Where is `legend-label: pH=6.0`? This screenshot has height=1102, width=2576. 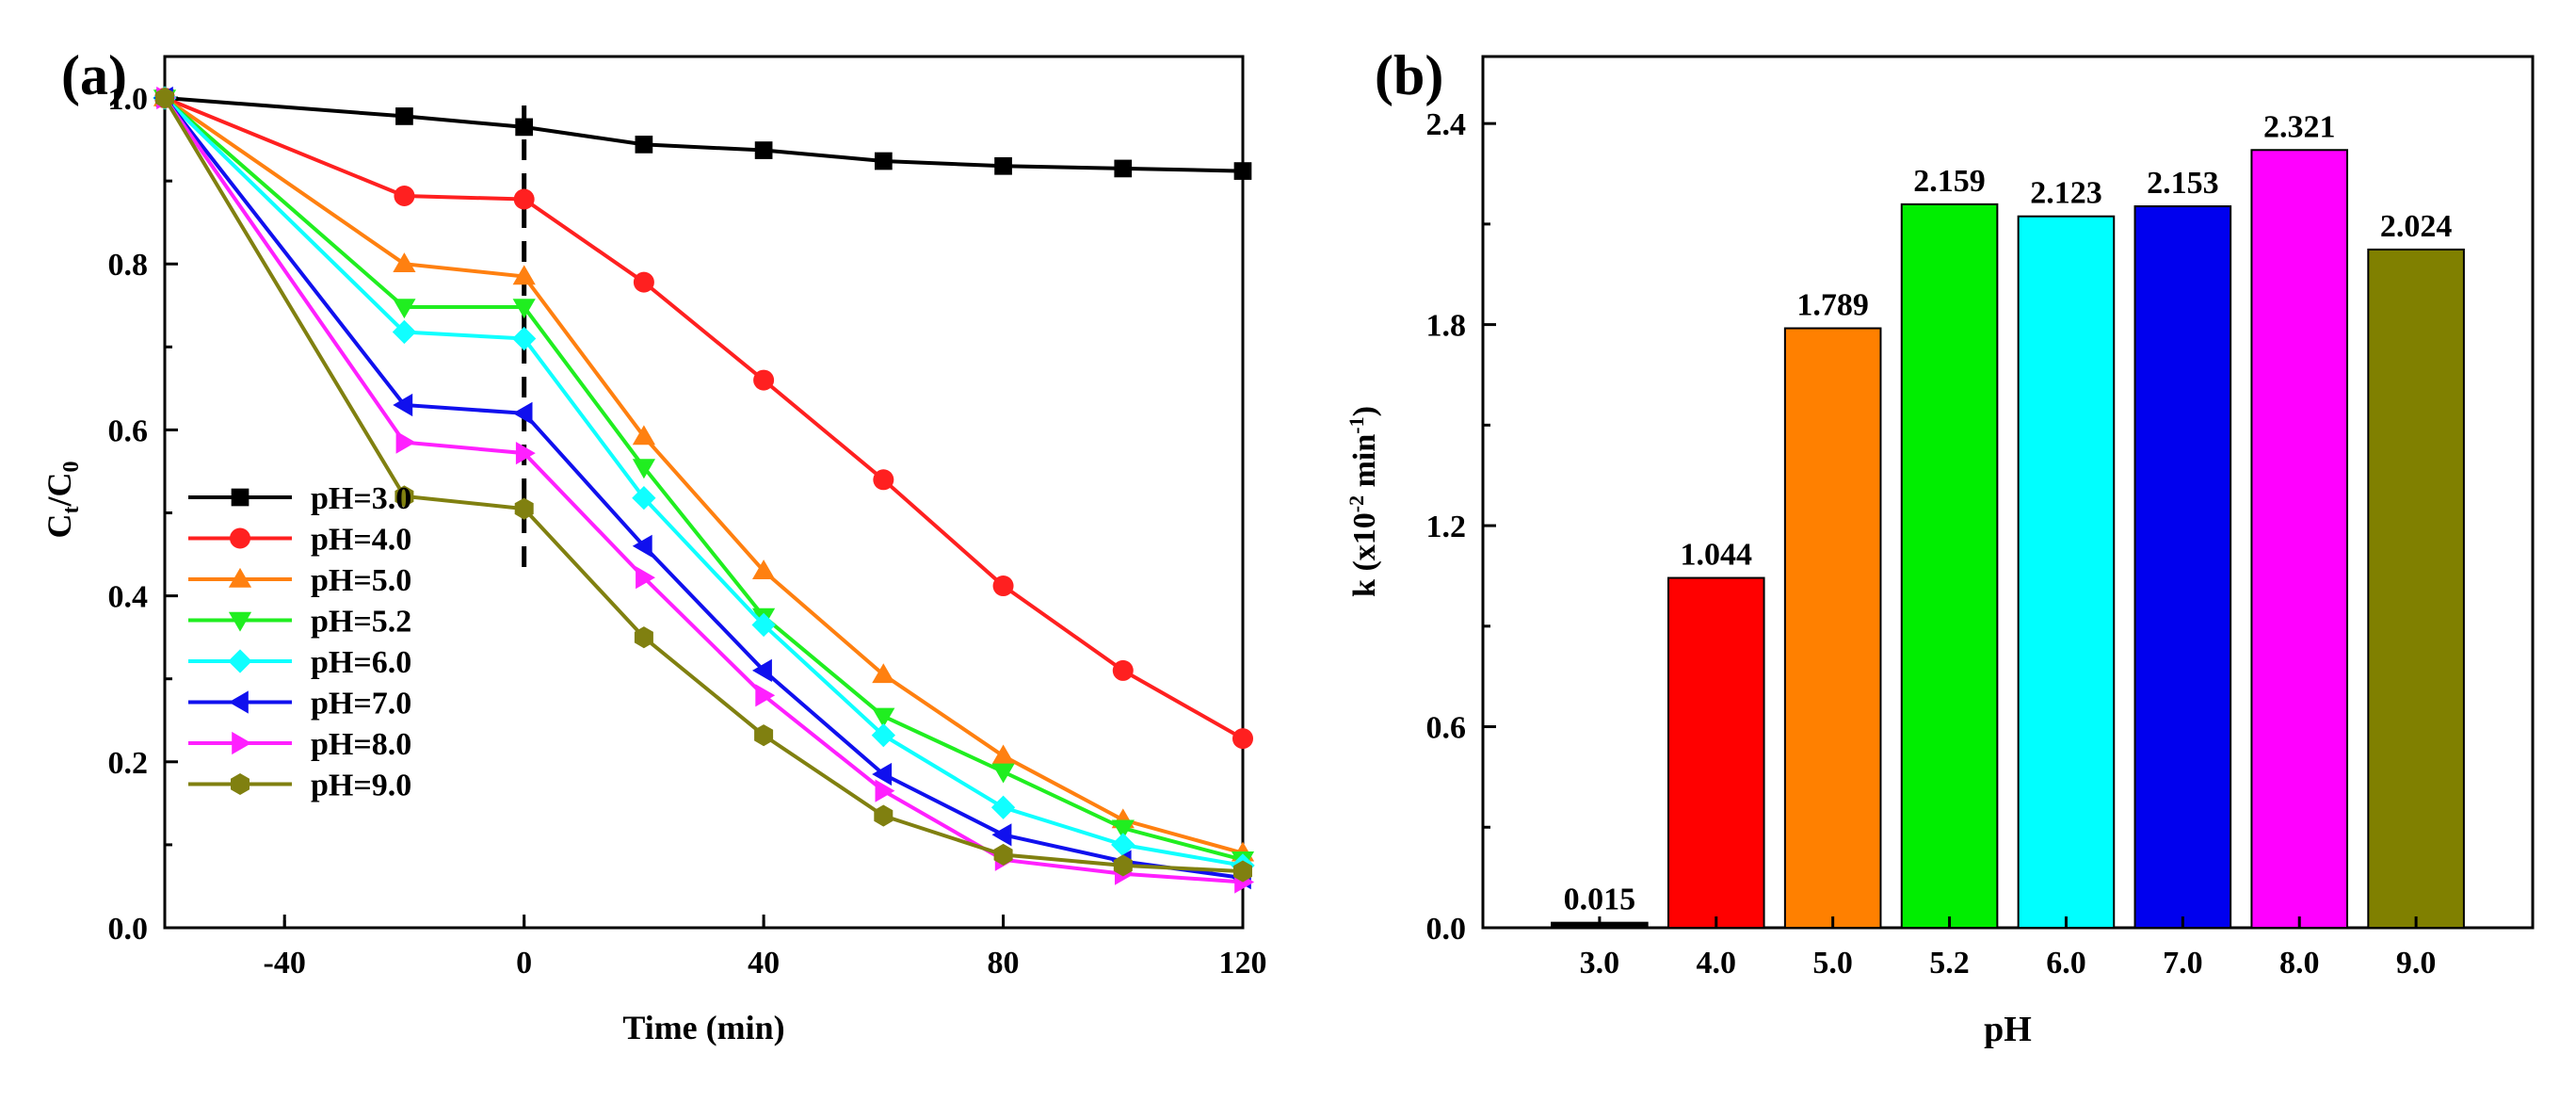 legend-label: pH=6.0 is located at coordinates (361, 663).